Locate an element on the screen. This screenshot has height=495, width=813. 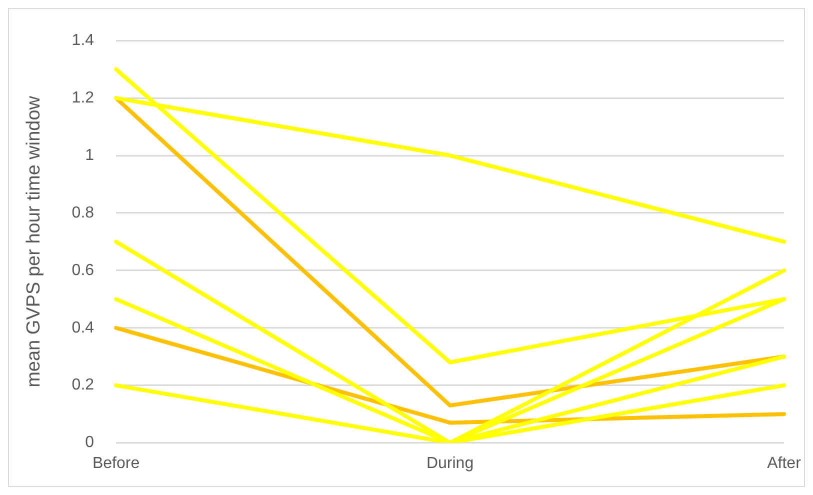
y-tick-label: 0 is located at coordinates (89, 443).